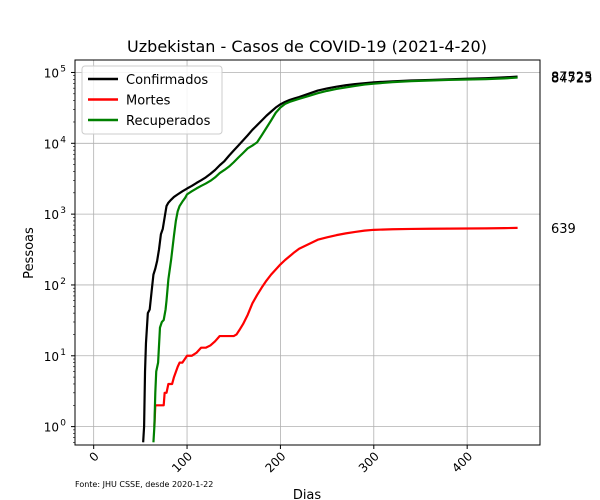 This screenshot has height=500, width=600. I want to click on end-value-label: 87525, so click(571, 78).